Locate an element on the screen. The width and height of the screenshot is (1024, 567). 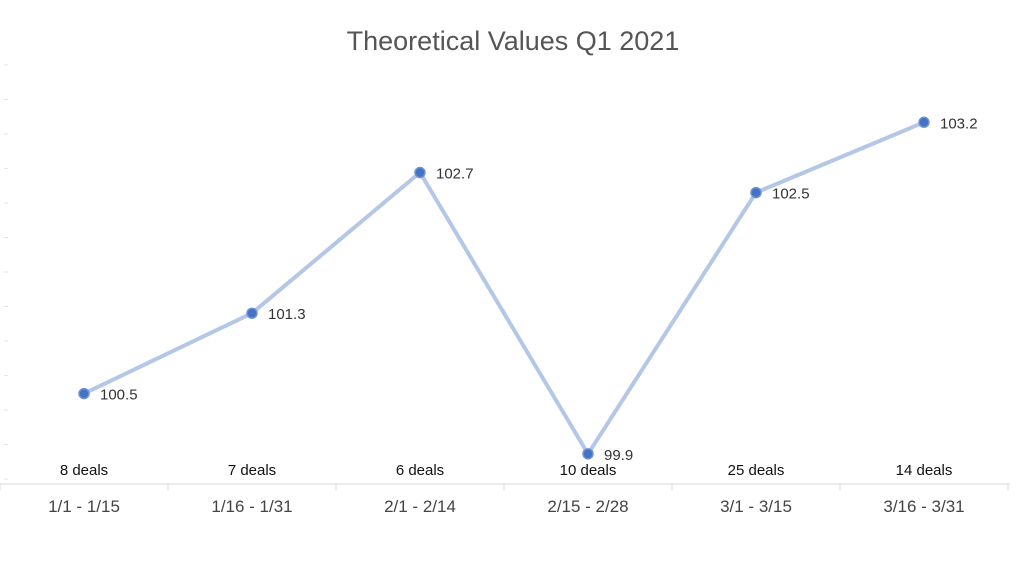
x-tick-label: 2/1 - 2/14 is located at coordinates (420, 506).